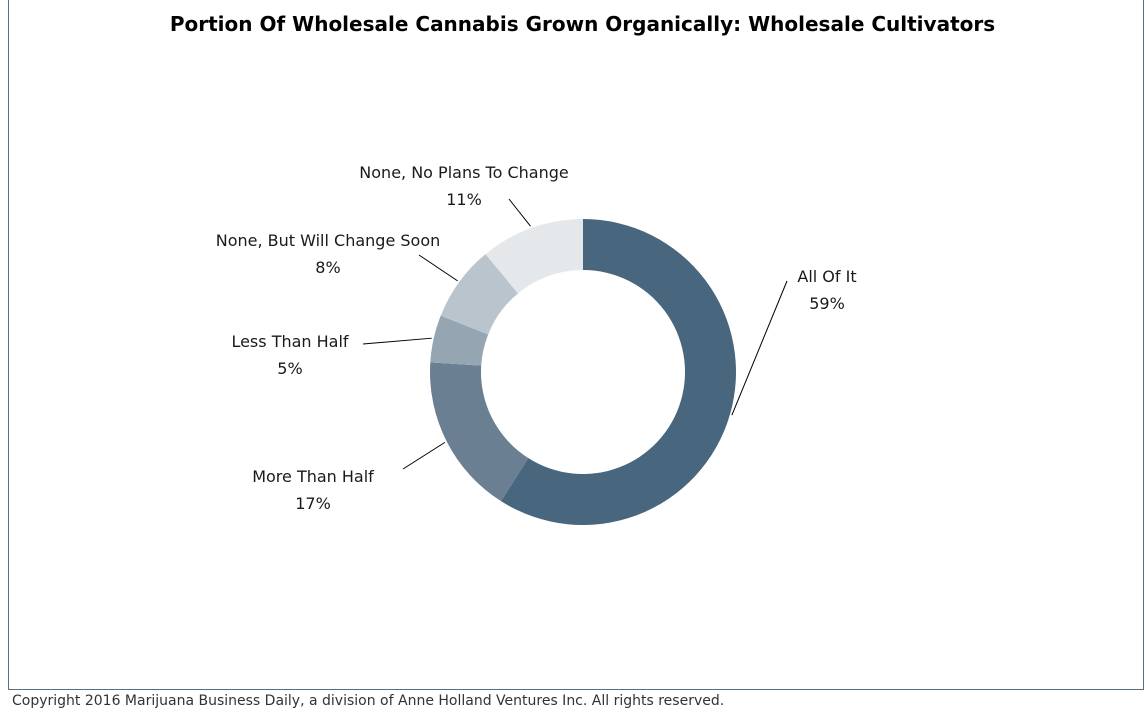 Image resolution: width=1145 pixels, height=717 pixels. What do you see at coordinates (327, 267) in the screenshot?
I see `slice-value-none-but-will-change-soon: 8%` at bounding box center [327, 267].